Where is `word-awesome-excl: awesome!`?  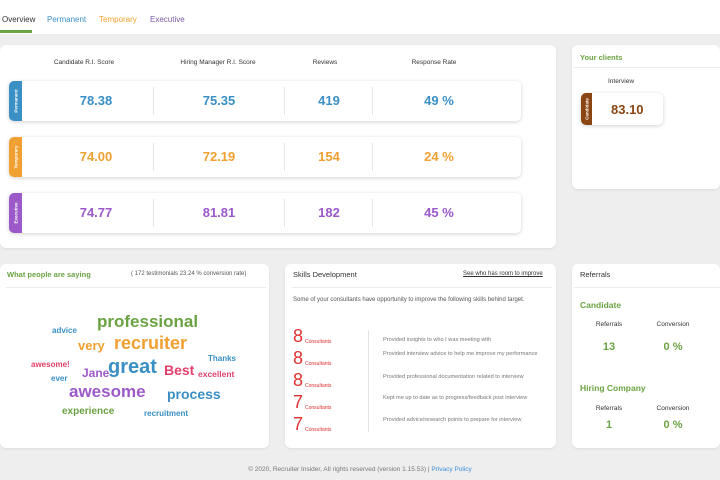 word-awesome-excl: awesome! is located at coordinates (50, 364).